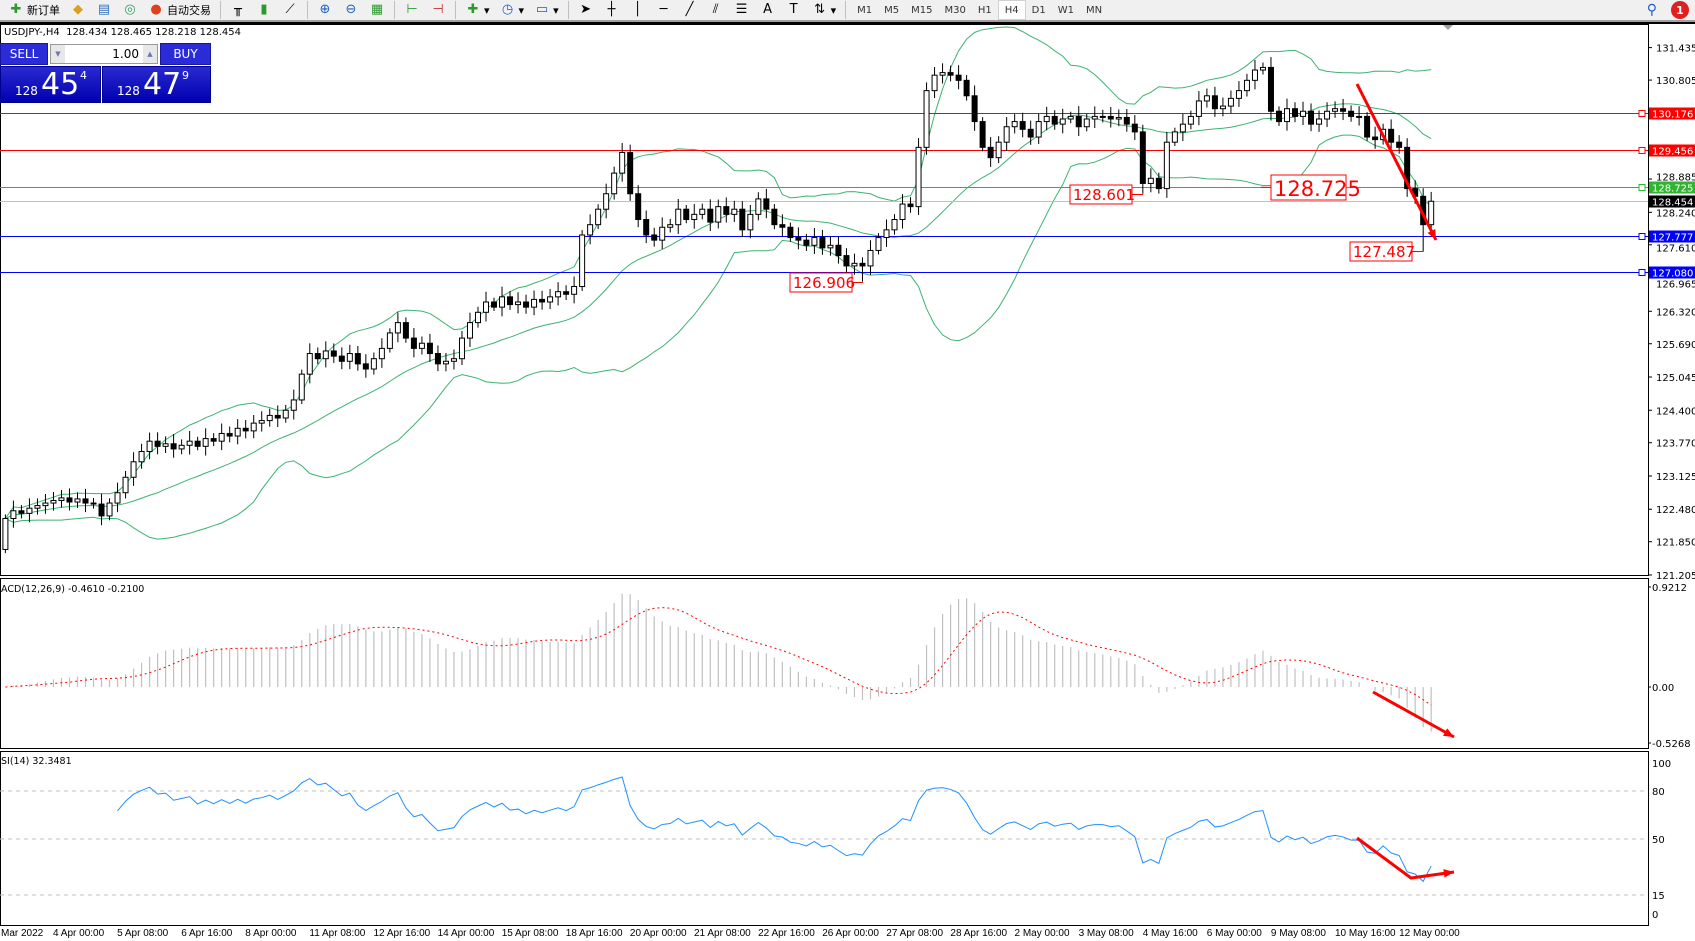  Describe the element at coordinates (824, 283) in the screenshot. I see `price-annotation: 126.906` at that location.